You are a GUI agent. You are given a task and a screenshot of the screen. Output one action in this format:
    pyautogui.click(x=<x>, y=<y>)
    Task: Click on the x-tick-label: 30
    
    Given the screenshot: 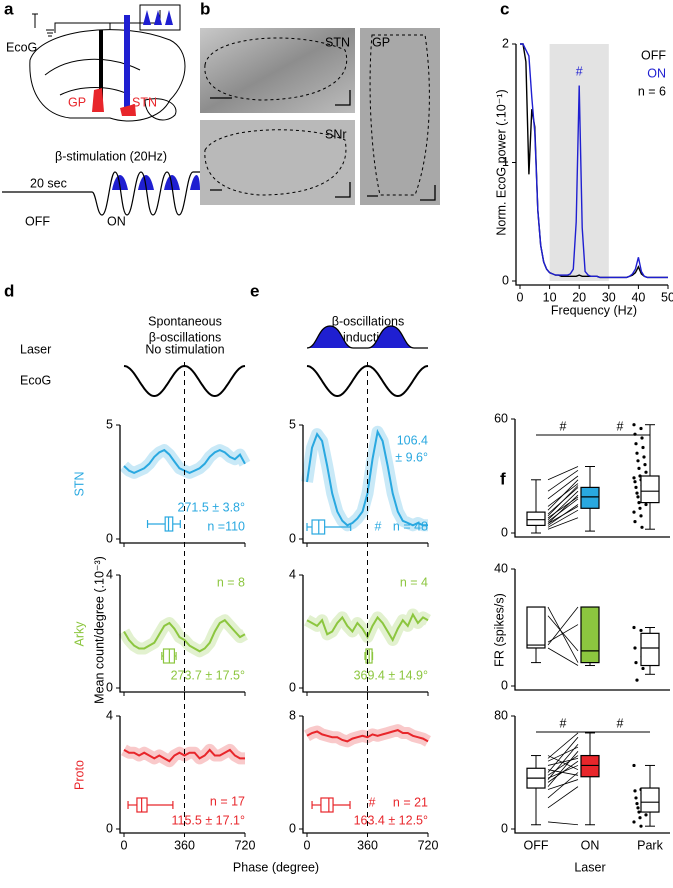 What is the action you would take?
    pyautogui.click(x=609, y=297)
    